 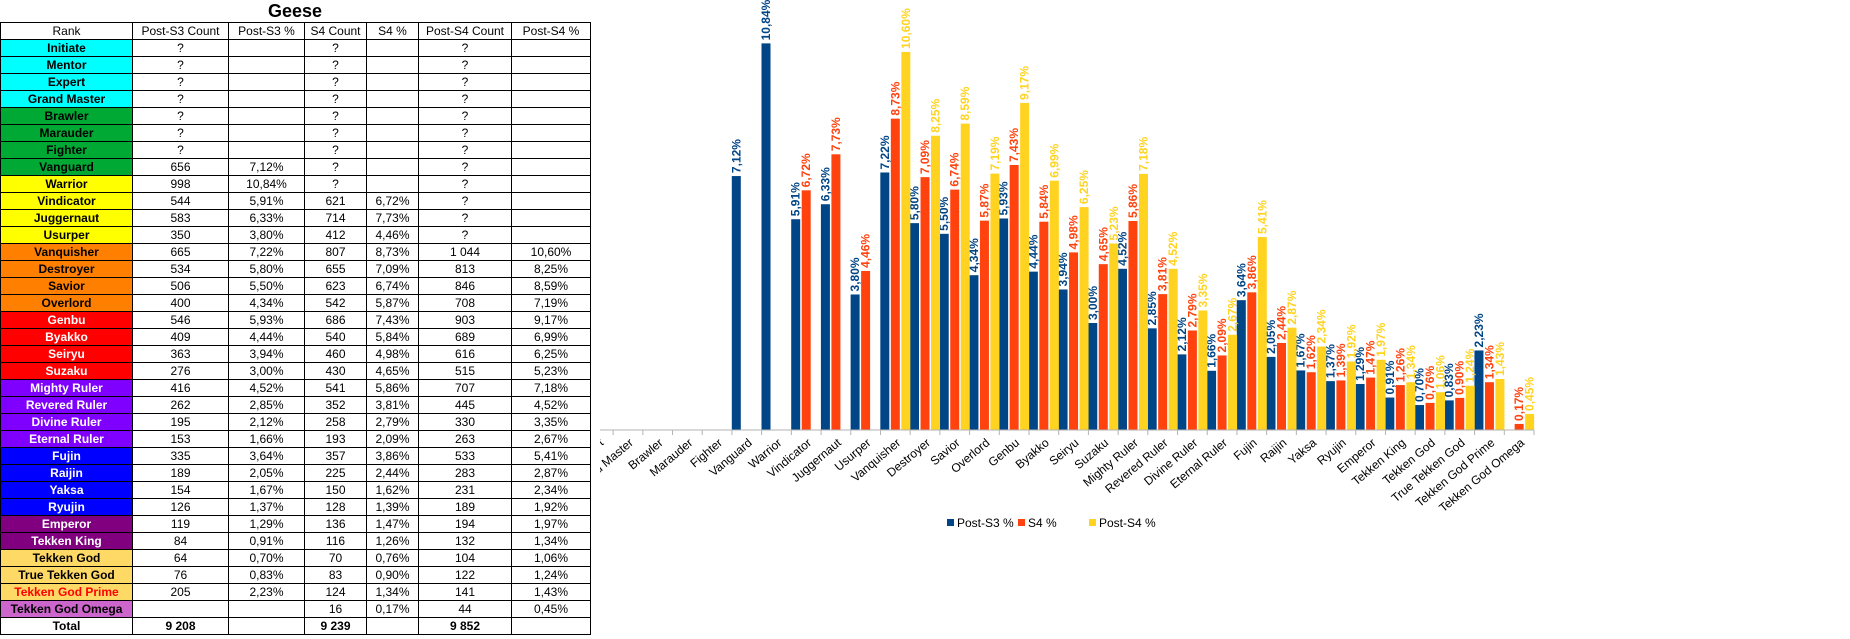 I want to click on post-s3-percent-cell: 2,23%, so click(x=266, y=592).